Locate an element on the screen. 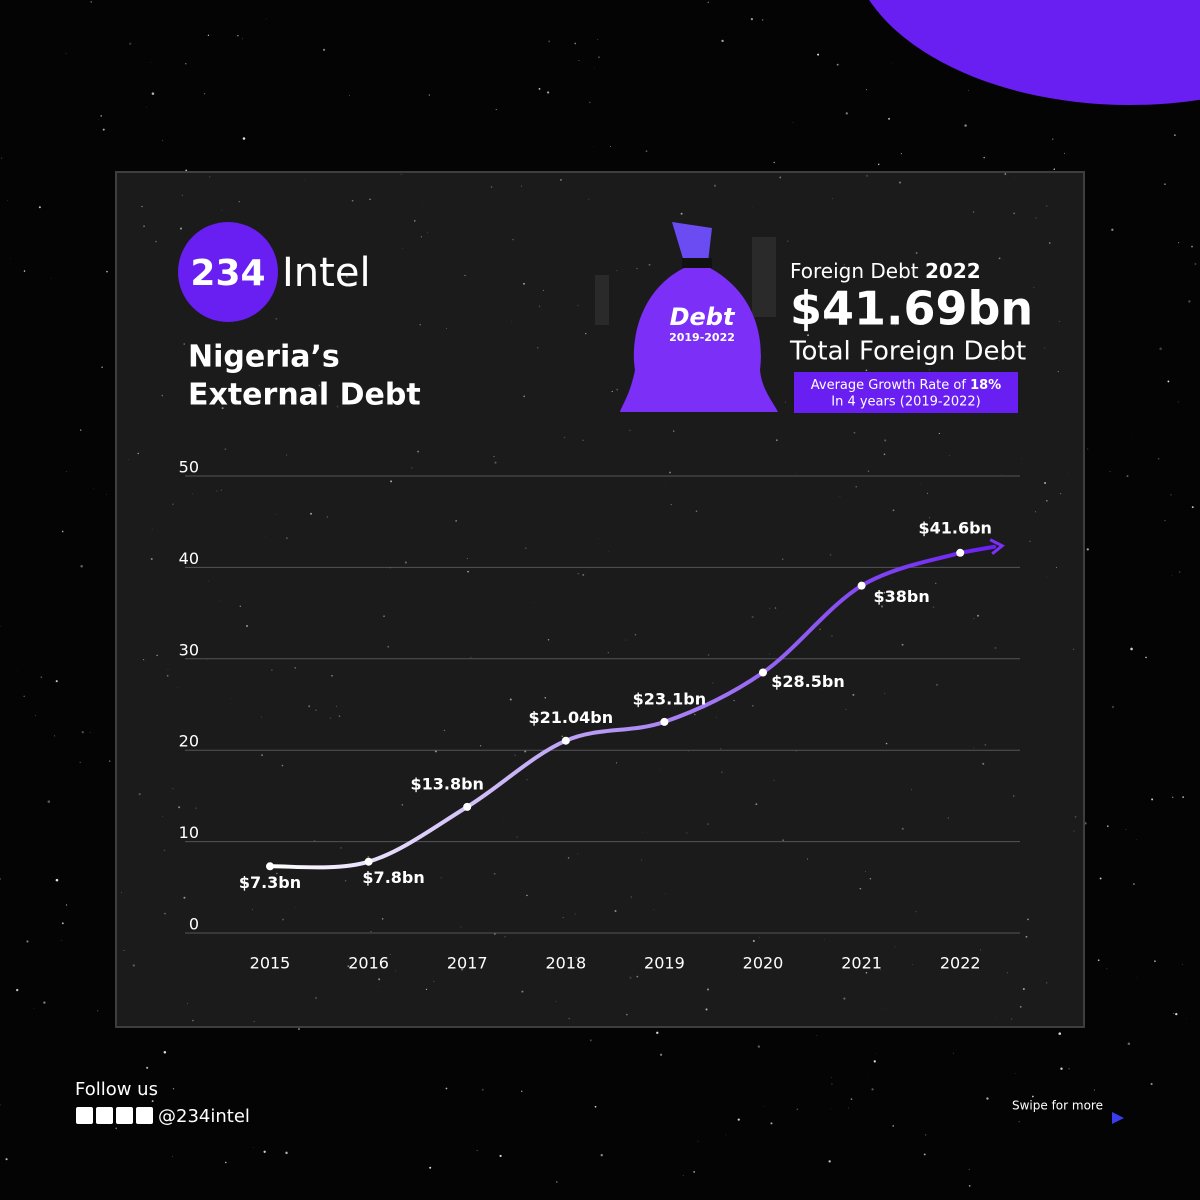 The width and height of the screenshot is (1200, 1200). value-label: $23.1bn is located at coordinates (669, 698).